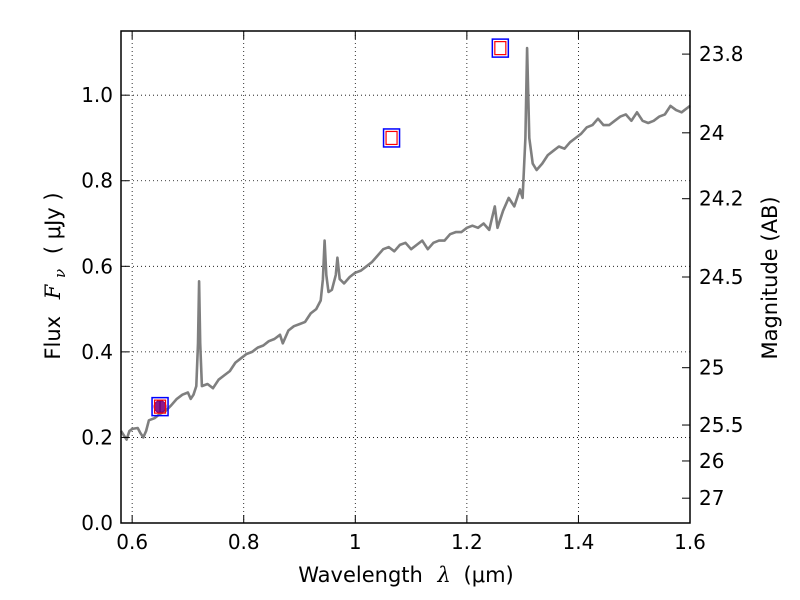  What do you see at coordinates (132, 542) in the screenshot?
I see `x-tick-label: 0.6` at bounding box center [132, 542].